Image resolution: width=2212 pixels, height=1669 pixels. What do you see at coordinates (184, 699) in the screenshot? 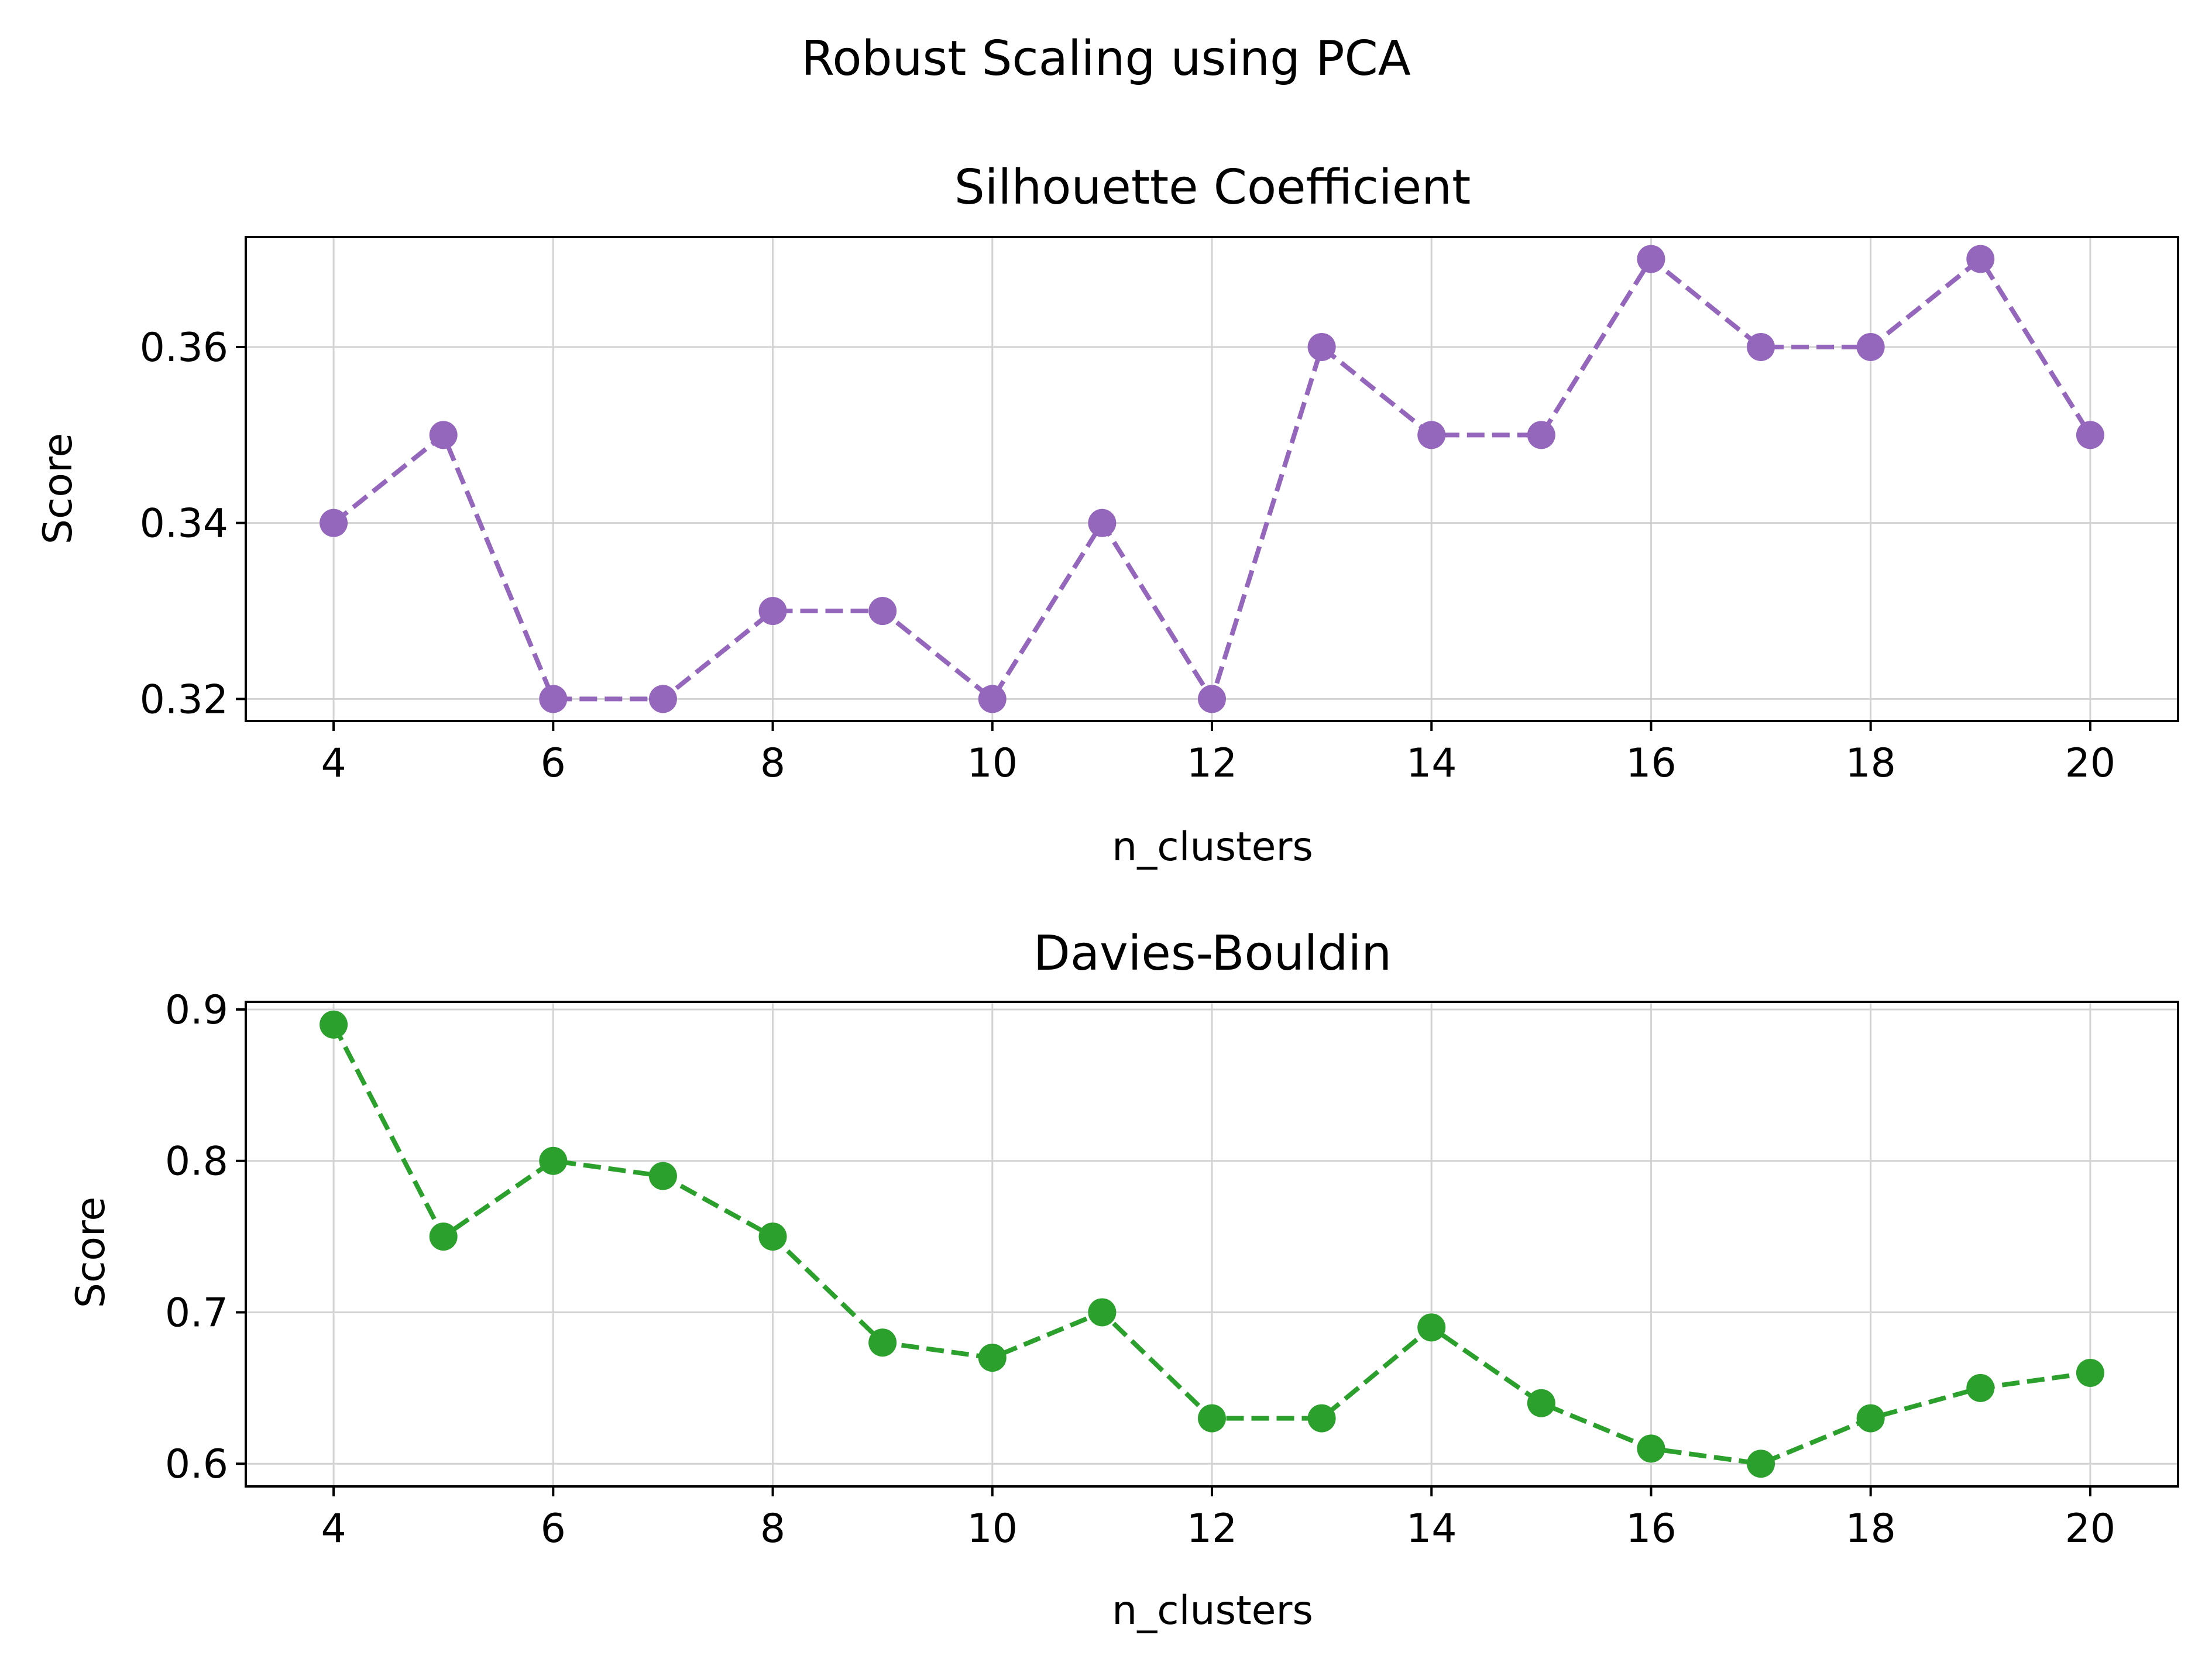
I see `silhouette-ytick-label: 0.32` at bounding box center [184, 699].